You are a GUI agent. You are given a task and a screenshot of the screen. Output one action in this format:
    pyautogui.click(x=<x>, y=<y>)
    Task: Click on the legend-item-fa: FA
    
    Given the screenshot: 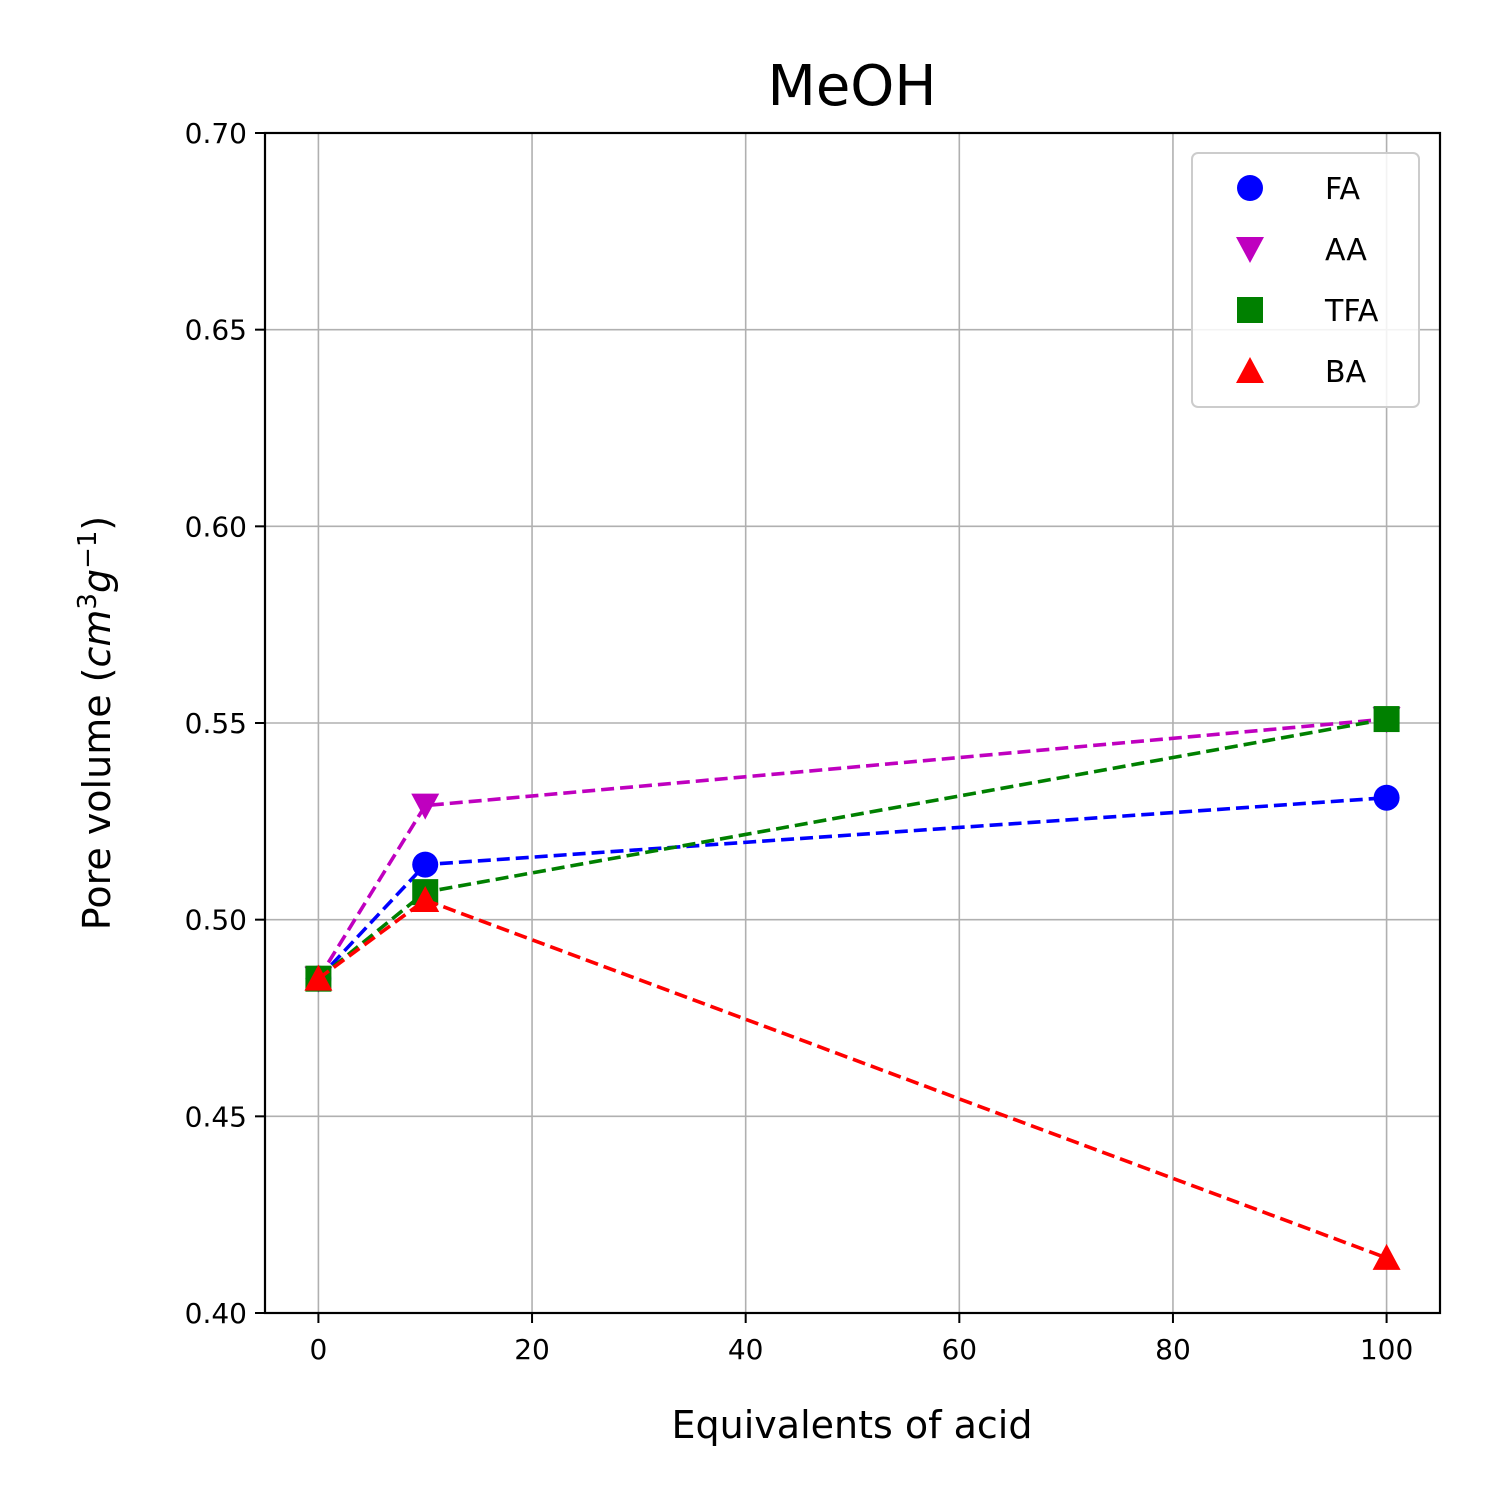 What is the action you would take?
    pyautogui.click(x=1299, y=189)
    